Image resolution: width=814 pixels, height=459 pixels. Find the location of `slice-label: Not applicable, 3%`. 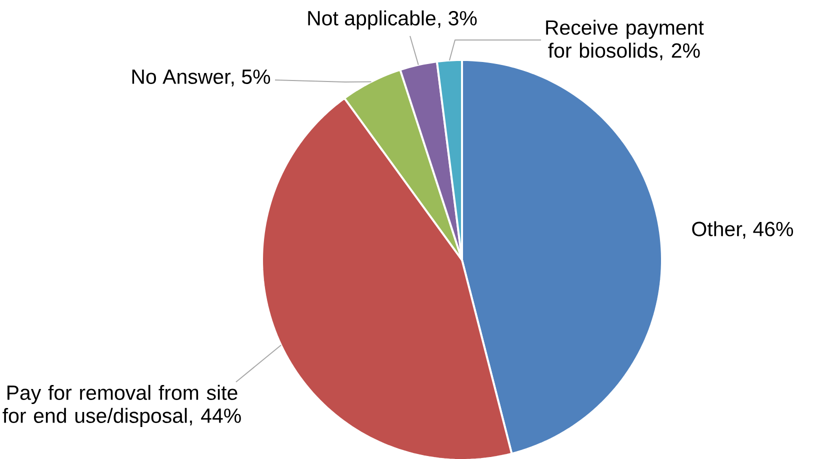

slice-label: Not applicable, 3% is located at coordinates (392, 20).